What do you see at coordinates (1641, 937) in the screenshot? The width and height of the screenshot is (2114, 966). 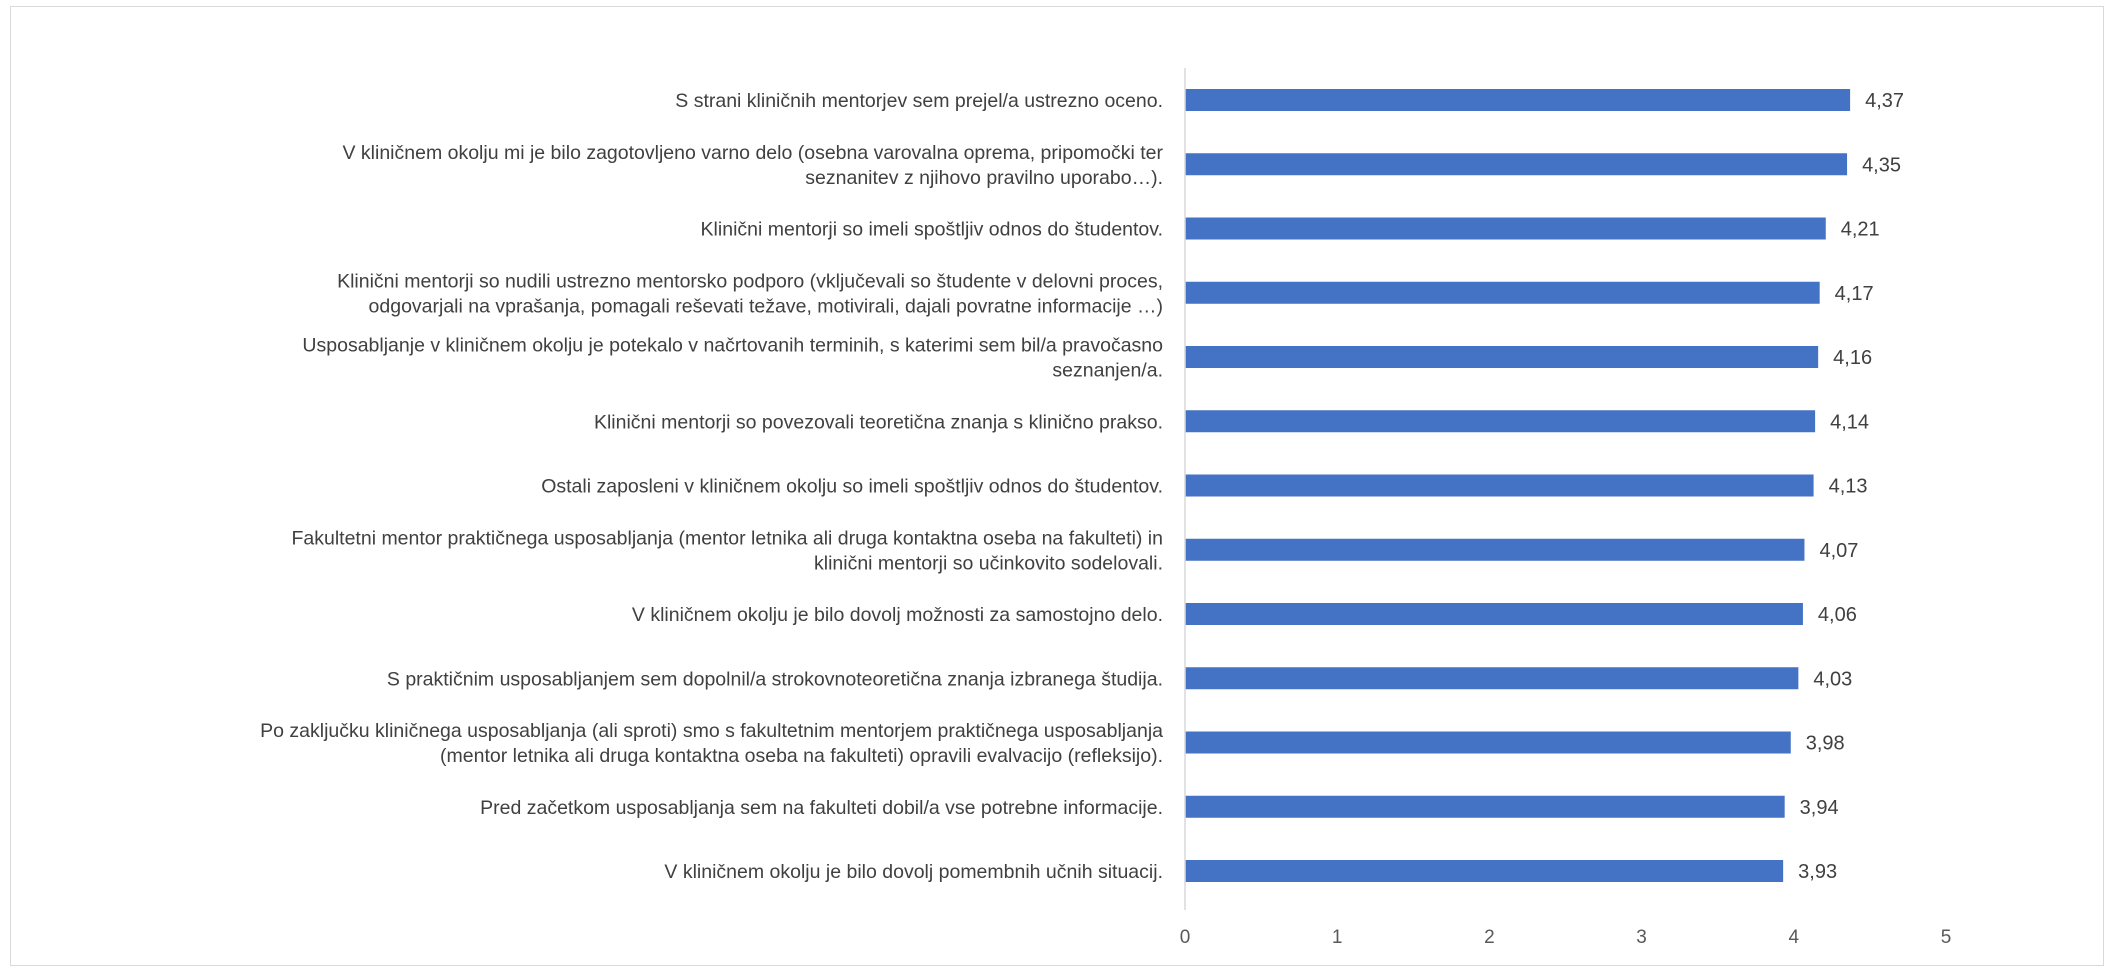 I see `x-tick-label-3: 3` at bounding box center [1641, 937].